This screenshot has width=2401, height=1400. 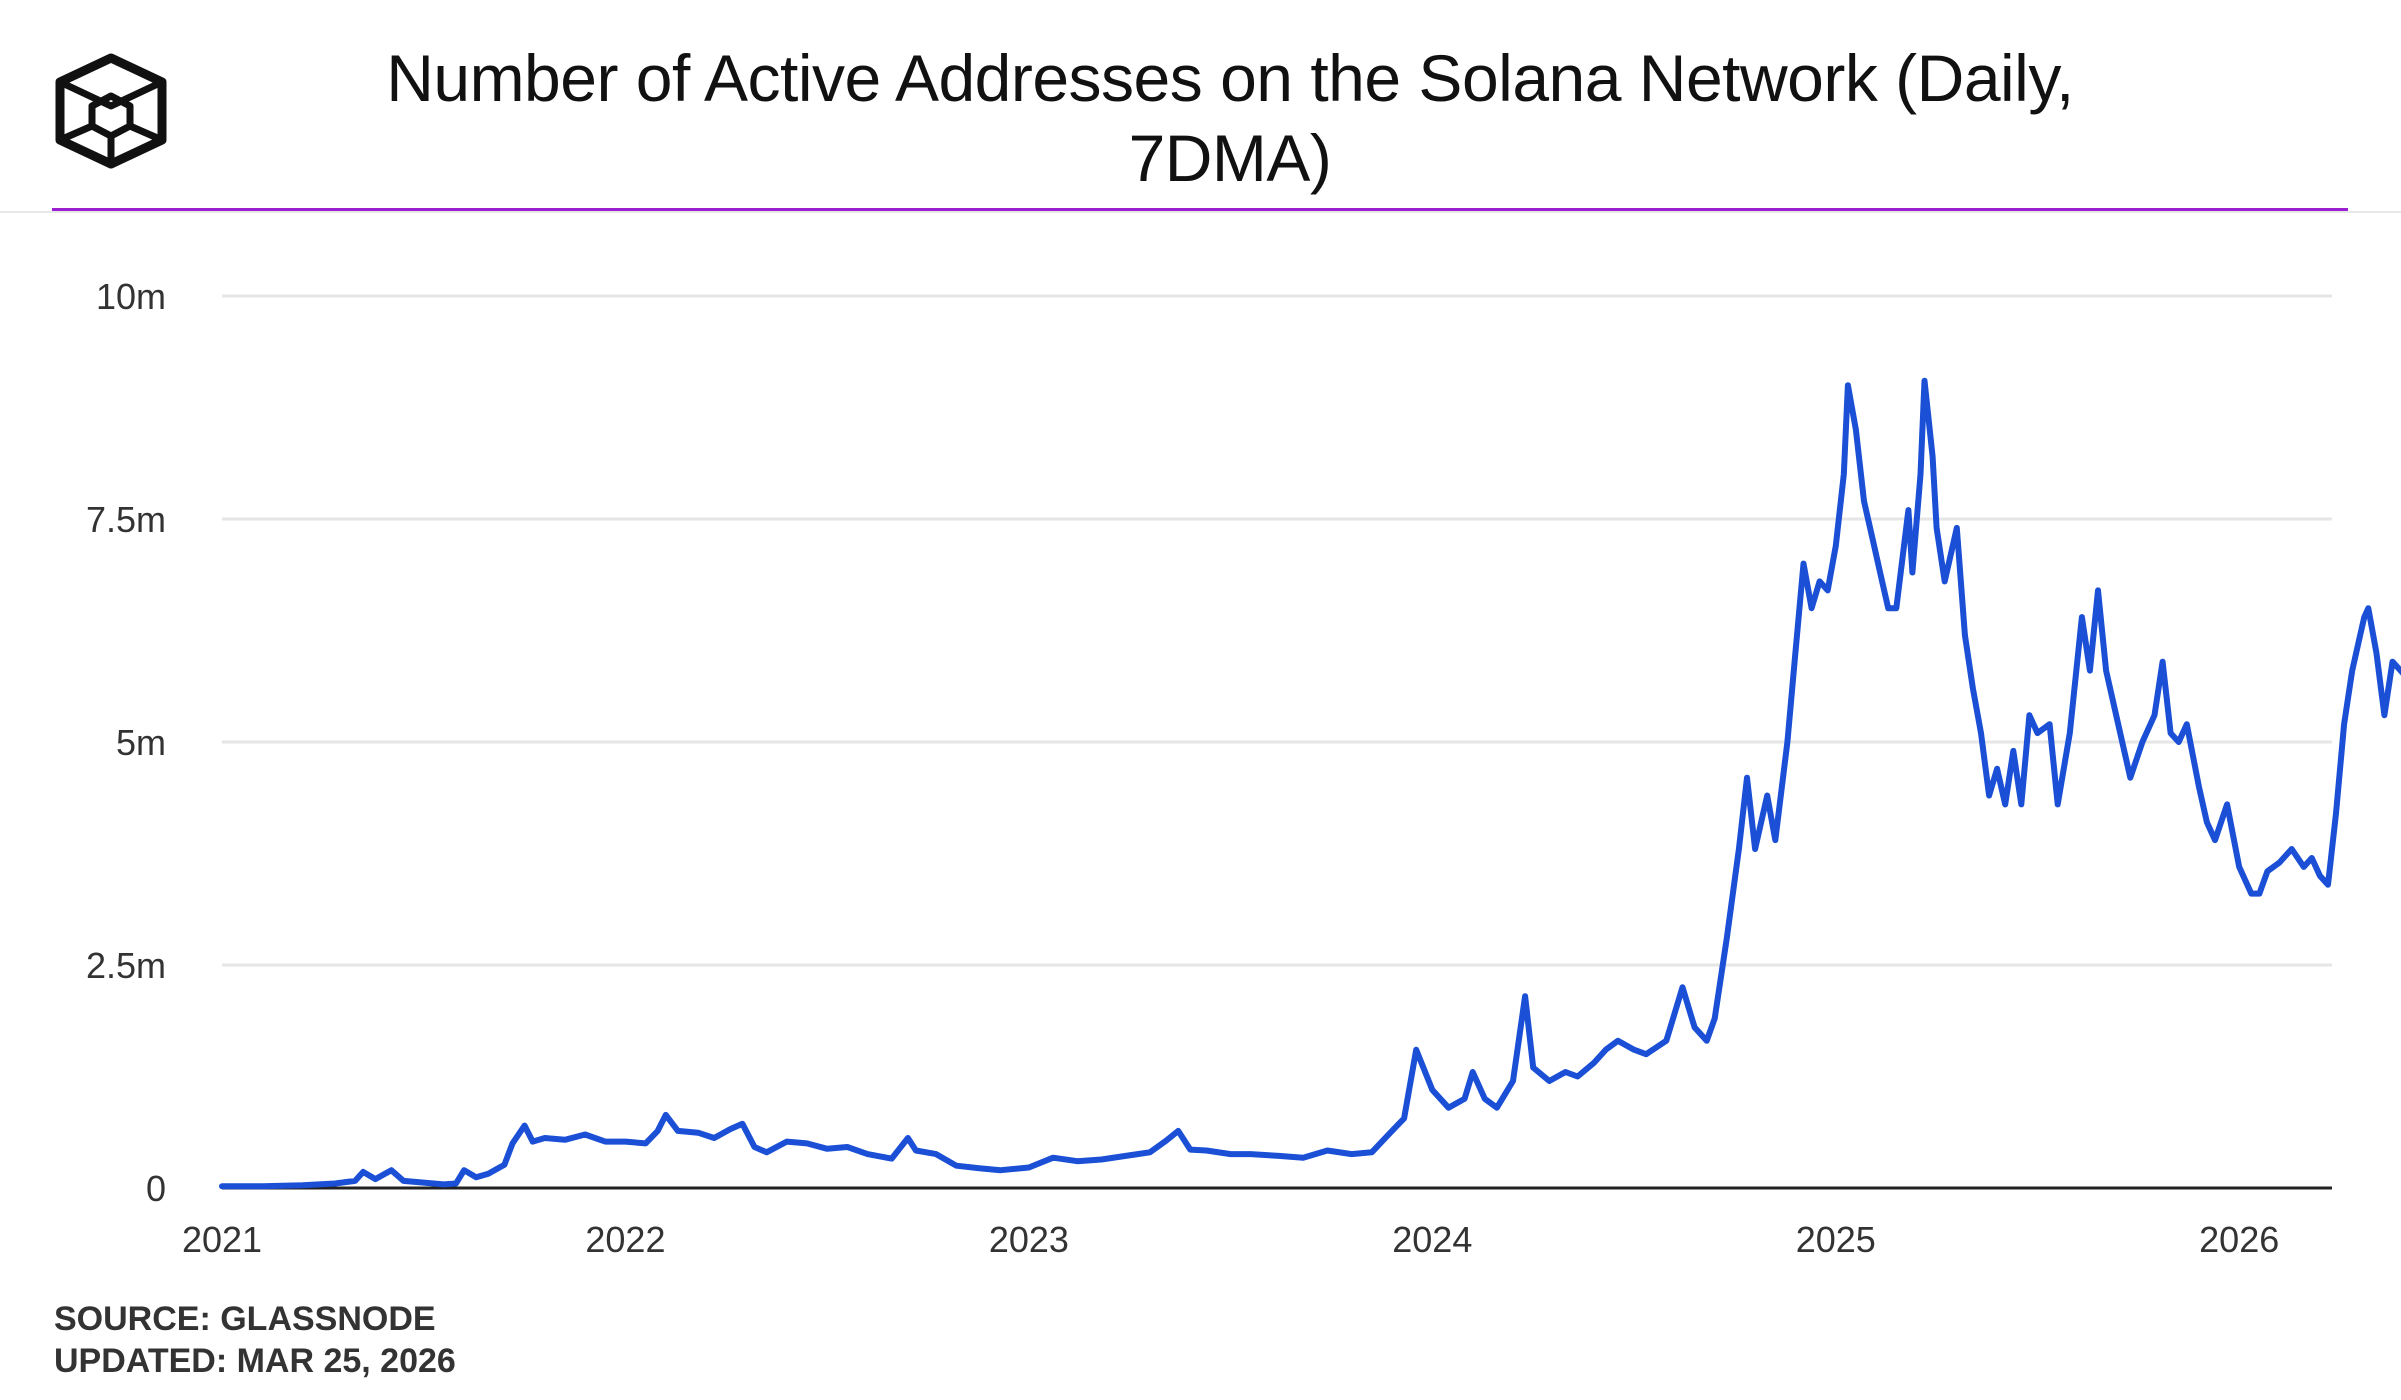 What do you see at coordinates (126, 965) in the screenshot?
I see `y-tick-label: 2.5m` at bounding box center [126, 965].